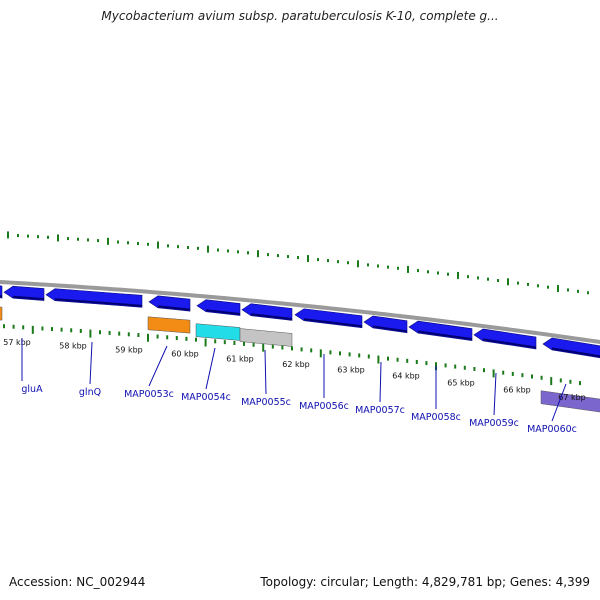 This screenshot has height=600, width=600. What do you see at coordinates (73, 345) in the screenshot?
I see `kbp-label: 58 kbp` at bounding box center [73, 345].